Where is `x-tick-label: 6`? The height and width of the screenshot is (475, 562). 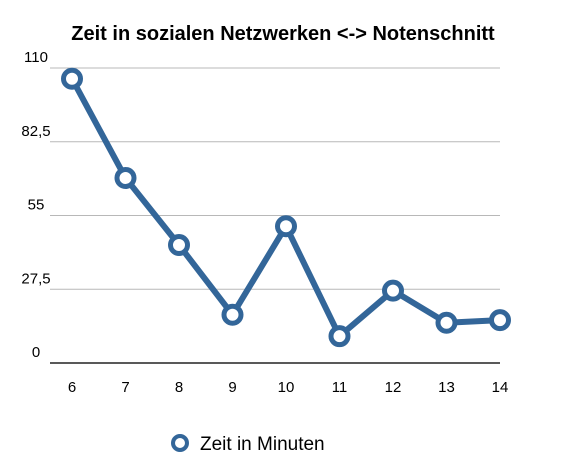
x-tick-label: 6 is located at coordinates (72, 387).